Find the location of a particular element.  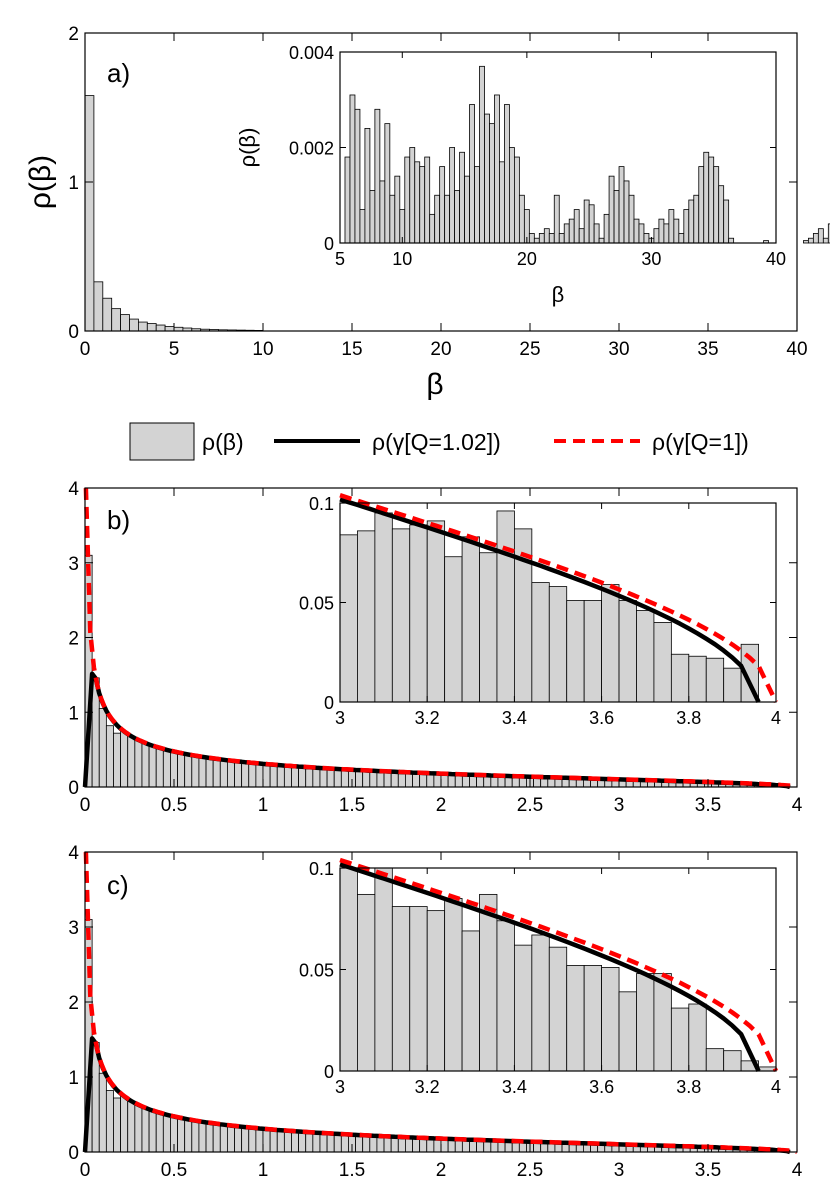

panel-b-inset-ytick-label: 0.05 is located at coordinates (316, 604).